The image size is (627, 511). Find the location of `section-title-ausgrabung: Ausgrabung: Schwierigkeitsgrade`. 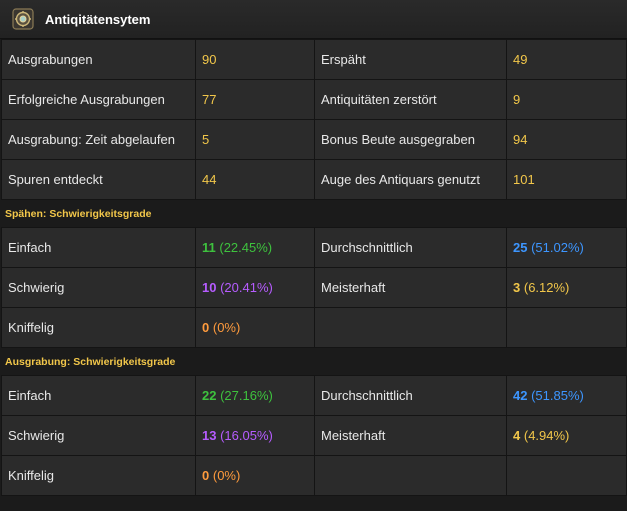

section-title-ausgrabung: Ausgrabung: Schwierigkeitsgrade is located at coordinates (313, 361).